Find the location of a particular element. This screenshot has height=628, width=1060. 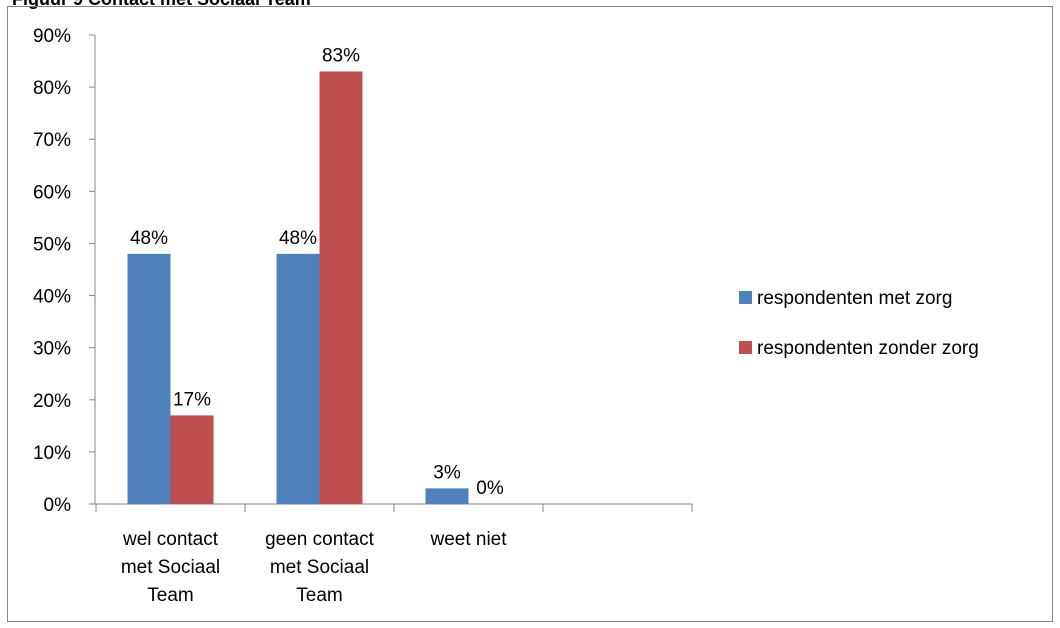

y-tick-label: 60% is located at coordinates (52, 192).